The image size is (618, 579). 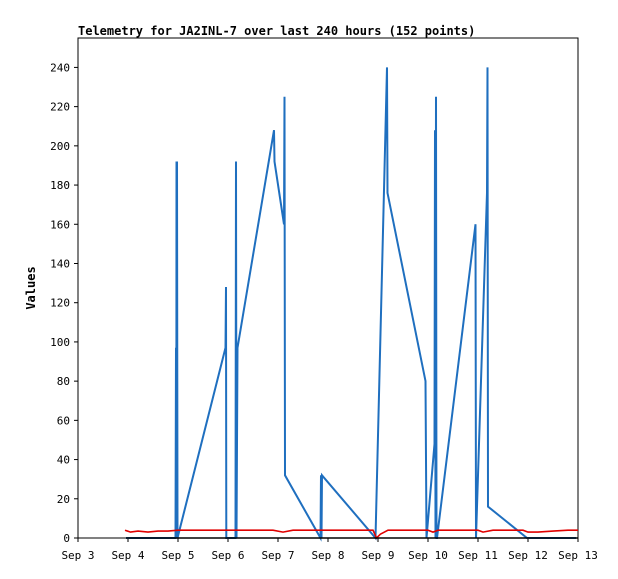 What do you see at coordinates (66, 538) in the screenshot?
I see `y-tick-label: 0` at bounding box center [66, 538].